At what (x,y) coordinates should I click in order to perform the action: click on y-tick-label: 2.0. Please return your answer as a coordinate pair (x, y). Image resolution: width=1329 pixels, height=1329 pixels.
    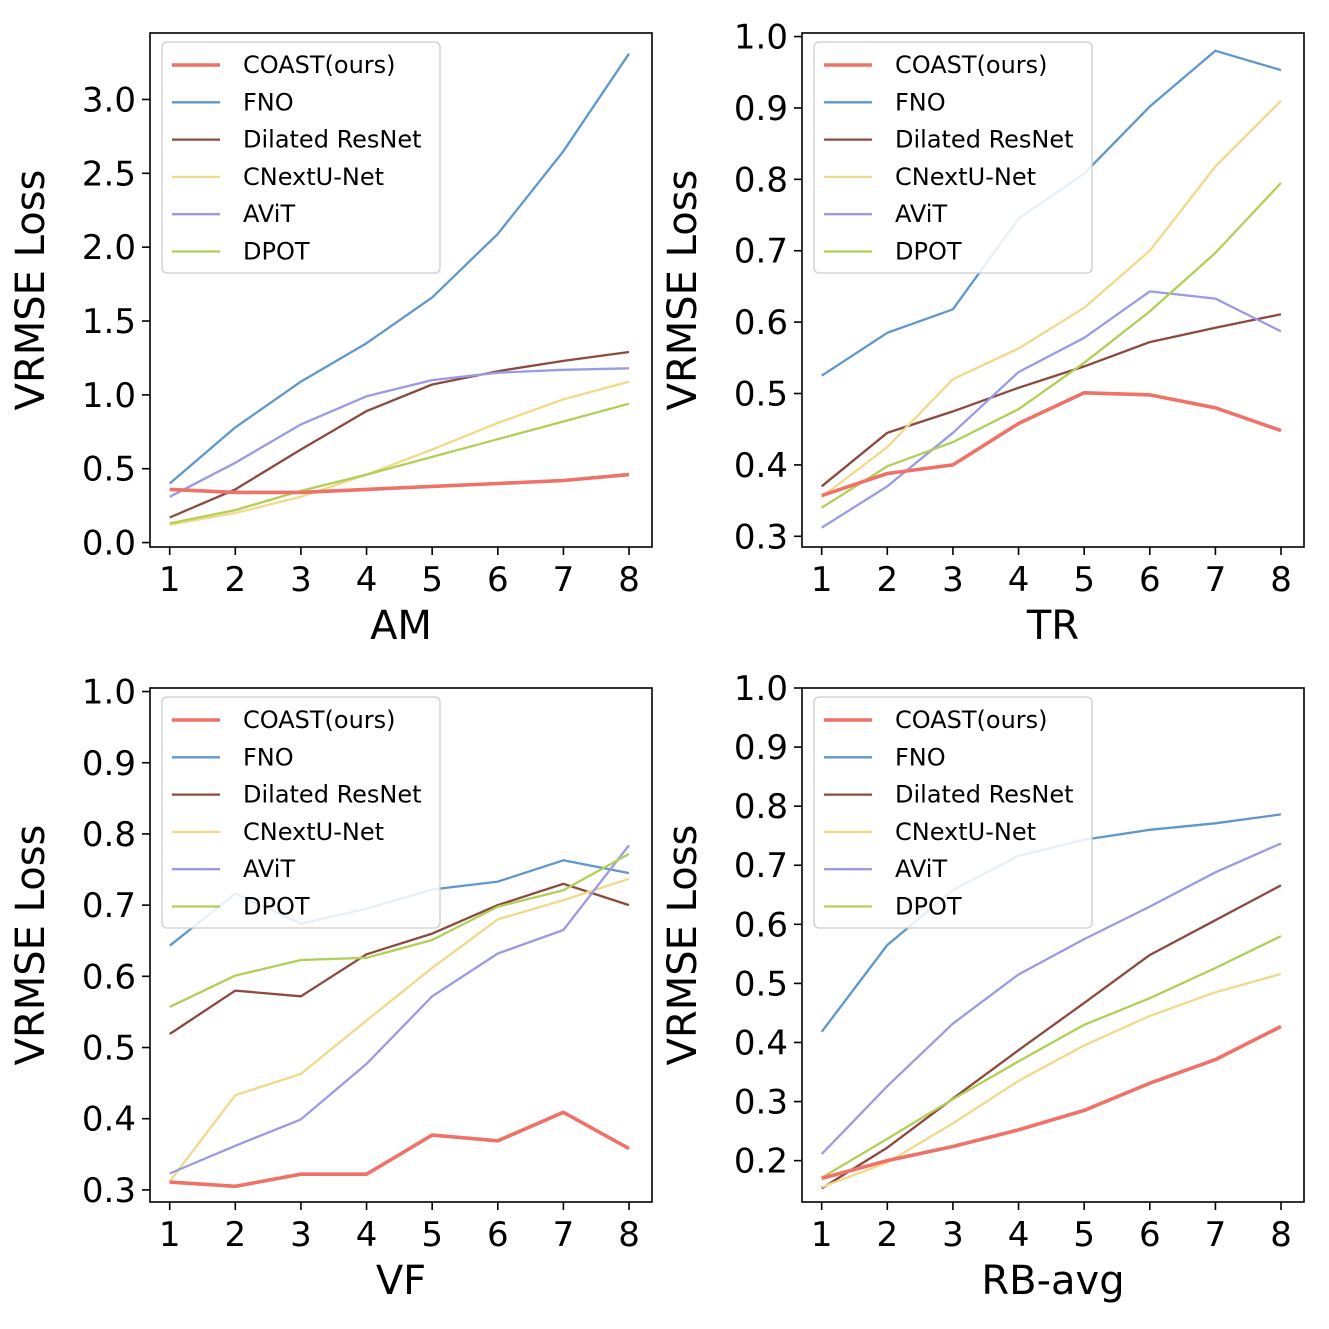
    Looking at the image, I should click on (109, 248).